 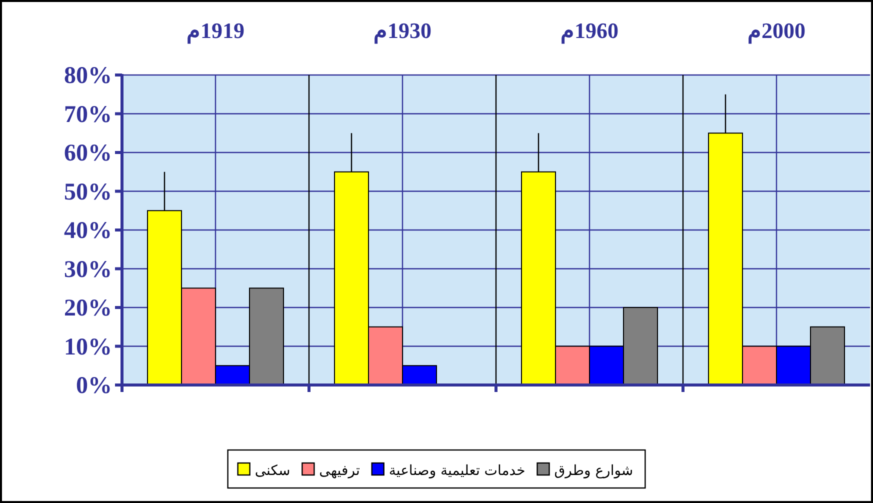 I want to click on legend-label: شوارع وطرق, so click(x=594, y=471).